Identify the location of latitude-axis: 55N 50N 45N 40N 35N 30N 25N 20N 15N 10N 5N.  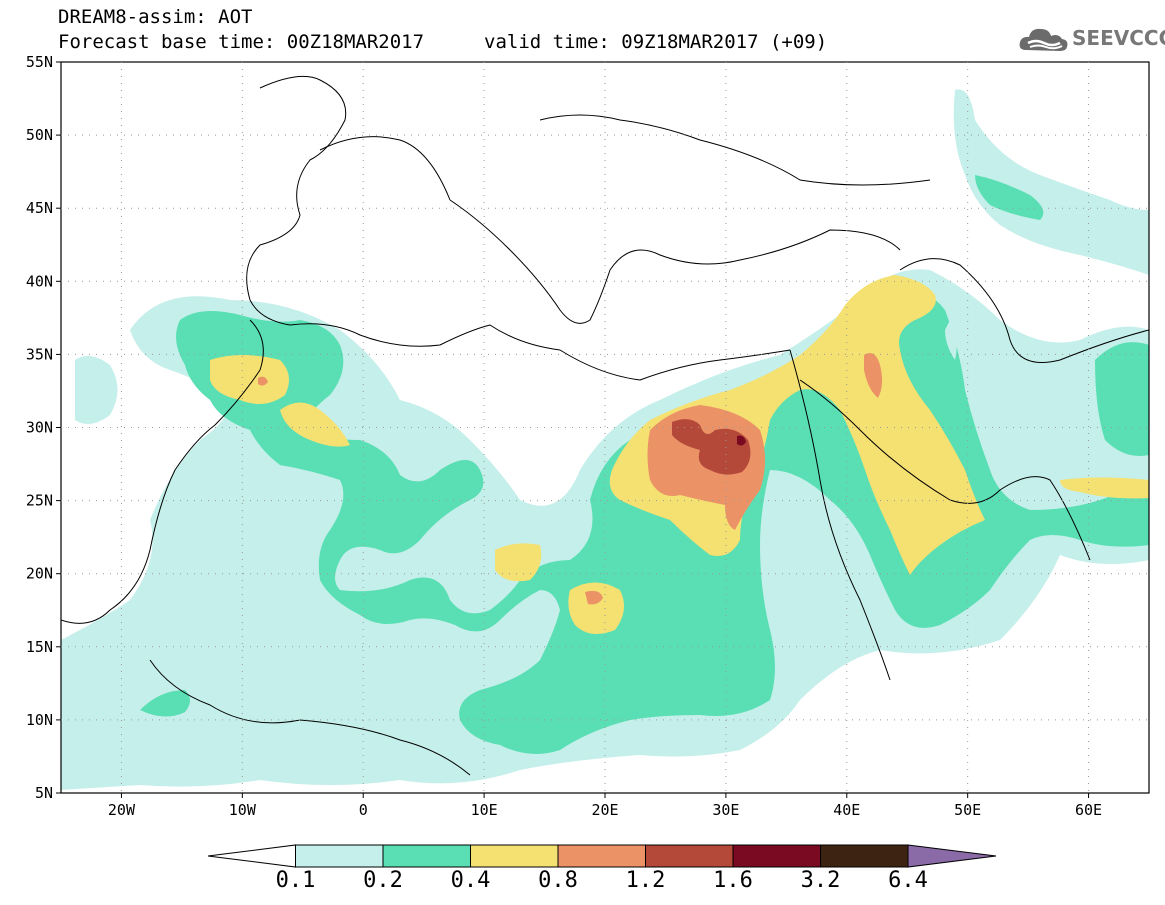
(43, 427).